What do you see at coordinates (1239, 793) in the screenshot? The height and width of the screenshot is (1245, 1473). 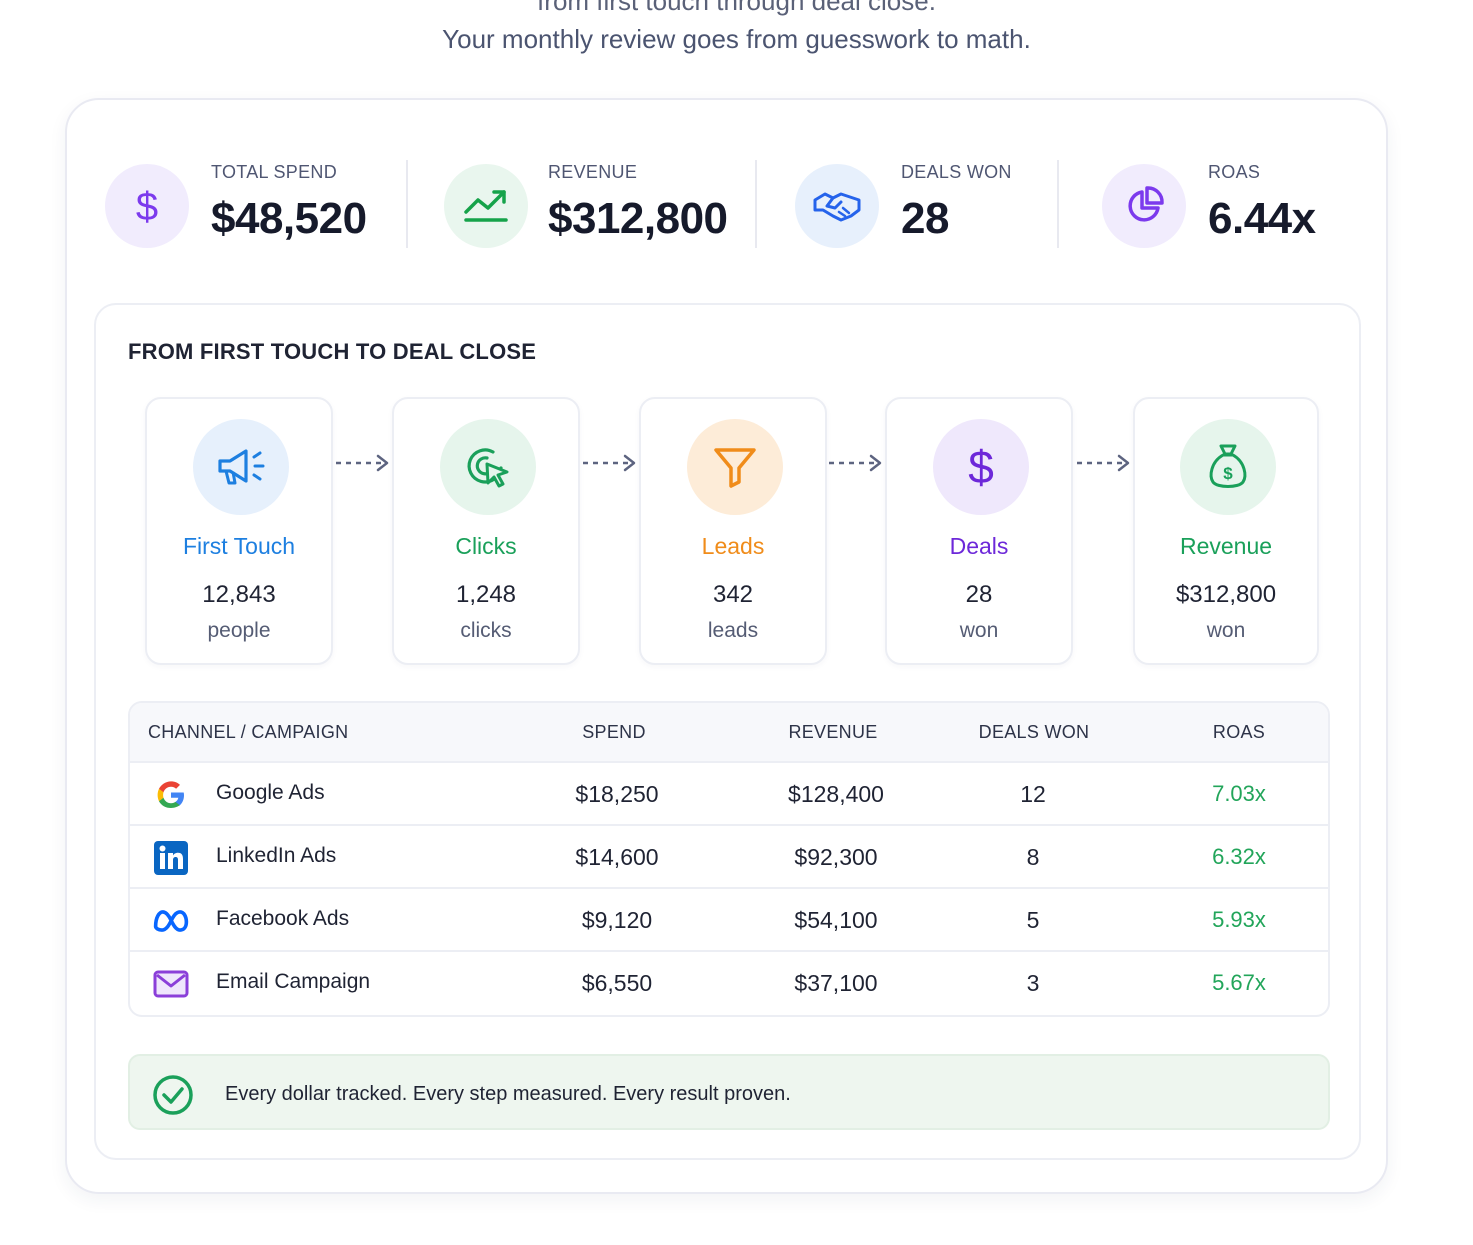 I see `cell-roas: 7.03x` at bounding box center [1239, 793].